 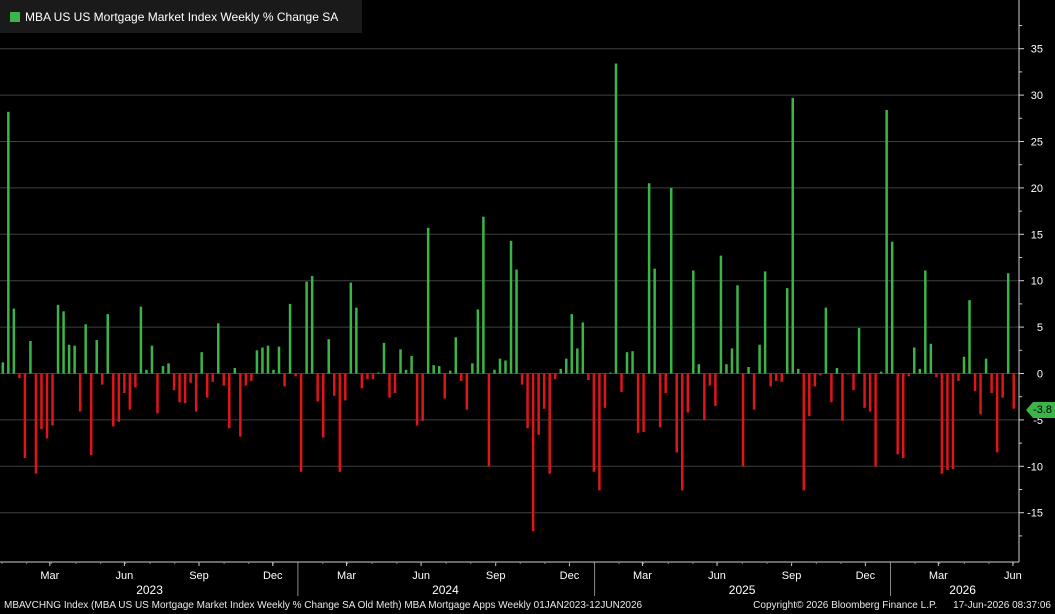 I want to click on y-tick-label: 25, so click(x=1037, y=143).